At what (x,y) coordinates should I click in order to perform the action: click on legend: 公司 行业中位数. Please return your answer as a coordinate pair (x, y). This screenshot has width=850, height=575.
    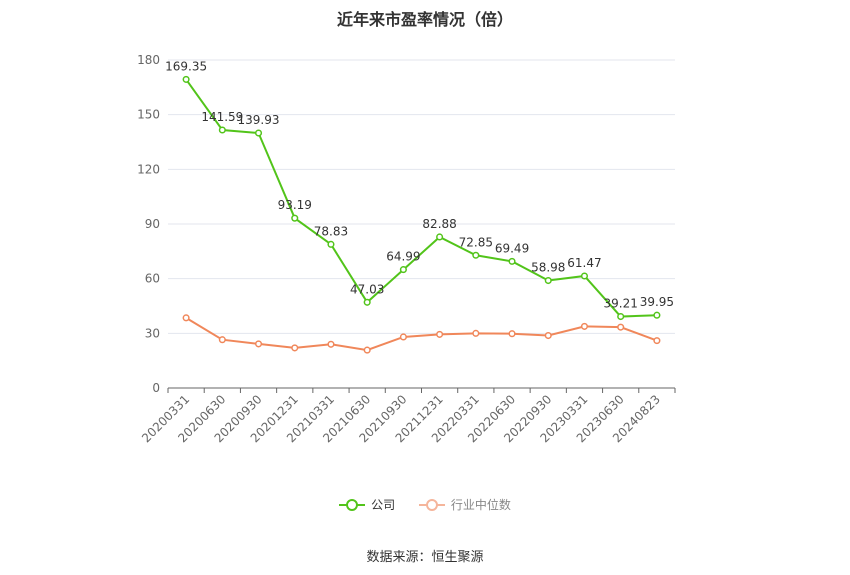
    Looking at the image, I should click on (425, 505).